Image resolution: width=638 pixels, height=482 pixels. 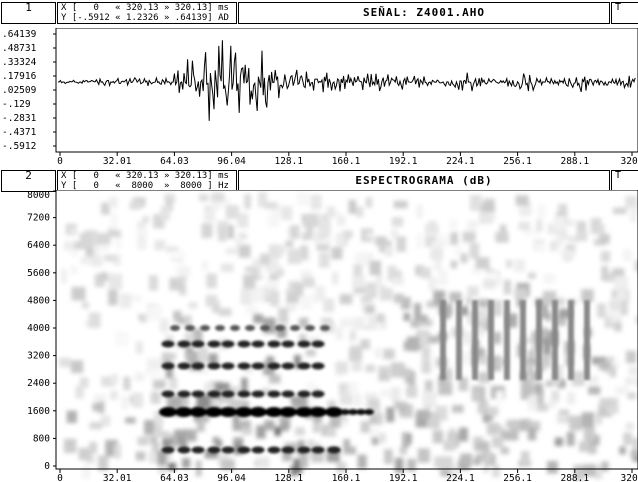 I want to click on y-tick-label: 8000, so click(x=38, y=195).